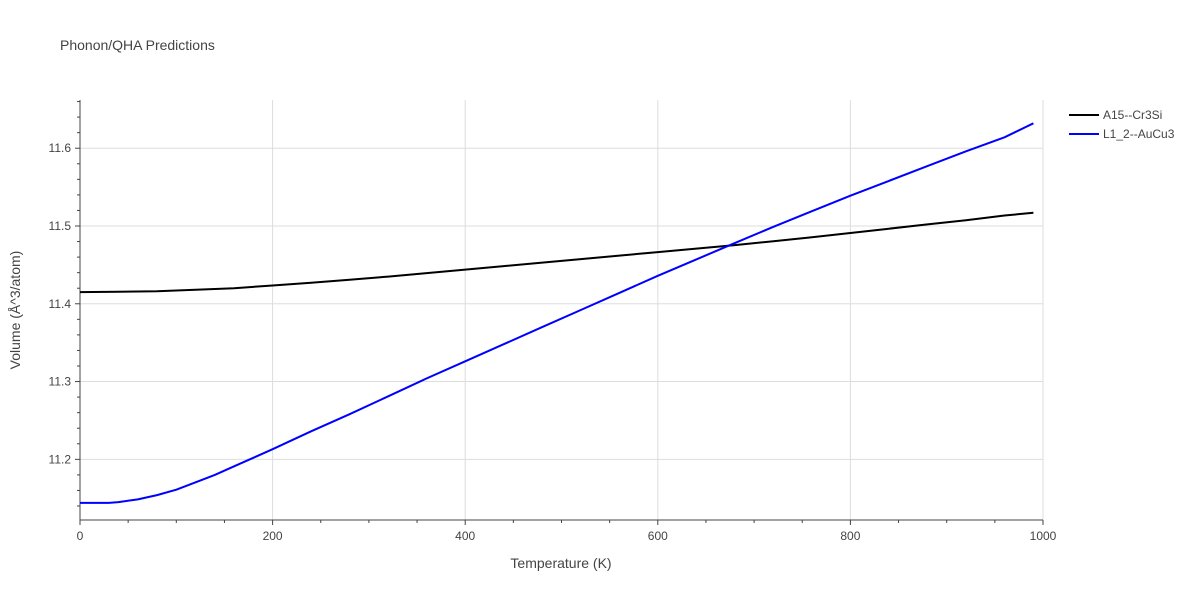 Image resolution: width=1200 pixels, height=600 pixels. What do you see at coordinates (465, 536) in the screenshot?
I see `x-tick-label: 400` at bounding box center [465, 536].